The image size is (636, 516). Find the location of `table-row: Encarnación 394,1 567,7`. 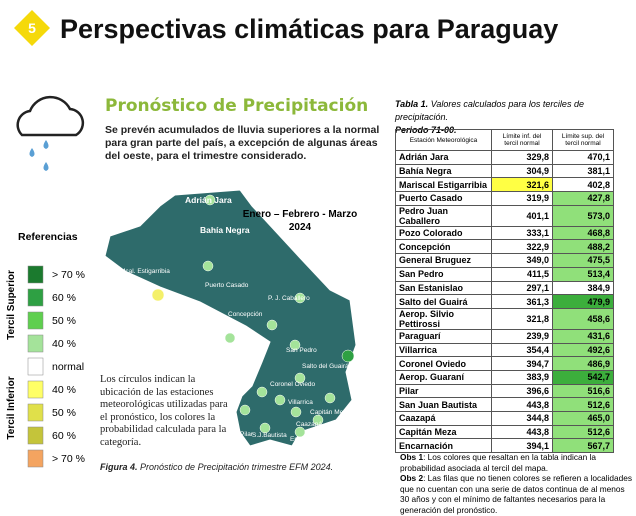

table-row: Encarnación 394,1 567,7 is located at coordinates (504, 446).